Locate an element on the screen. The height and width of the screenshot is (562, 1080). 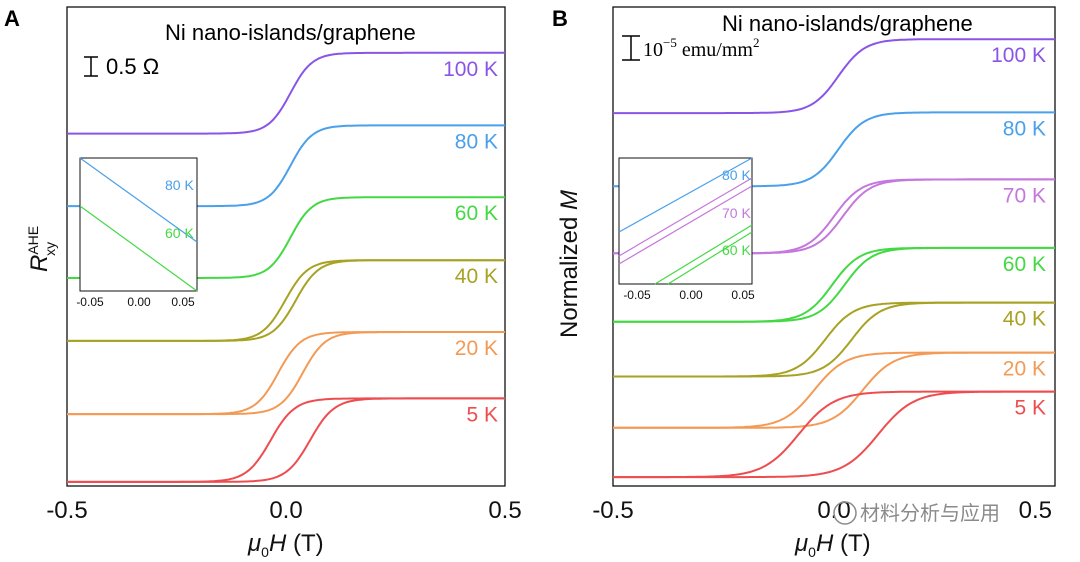
panel-label-b: B is located at coordinates (560, 18).